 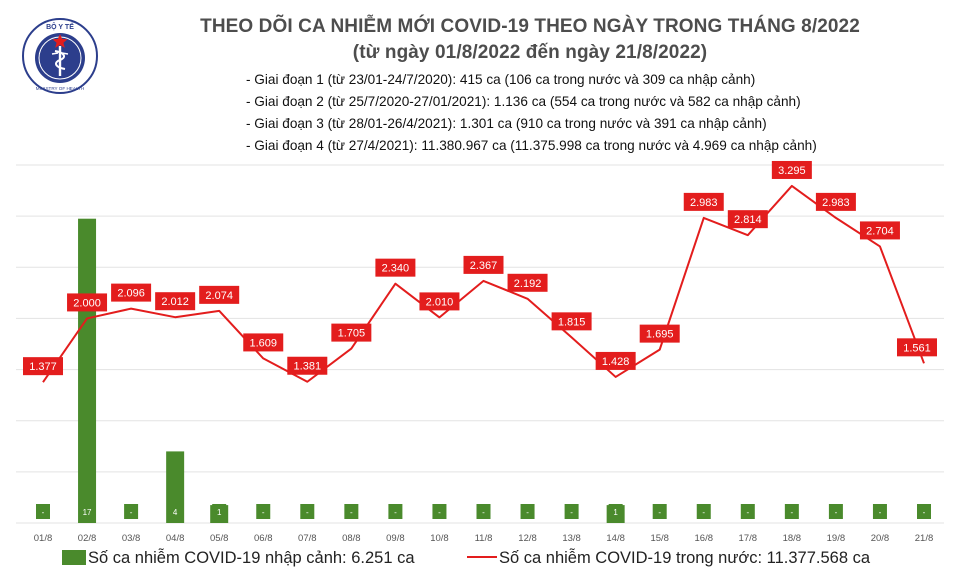 I want to click on x-tick-label: 12/8, so click(x=527, y=538).